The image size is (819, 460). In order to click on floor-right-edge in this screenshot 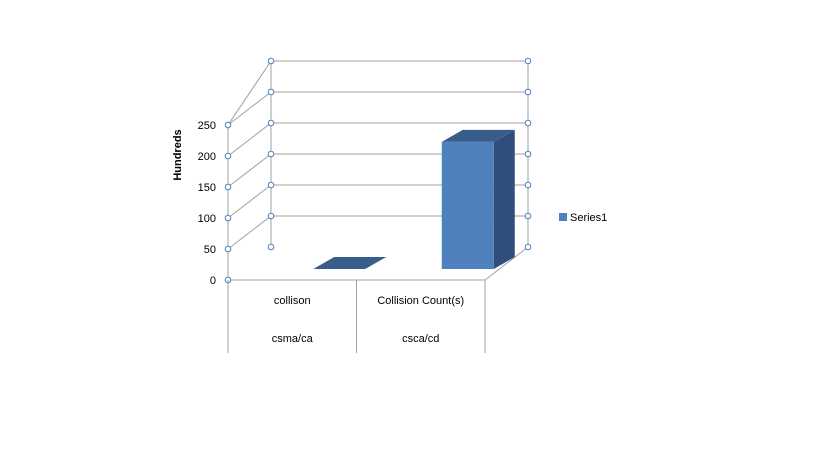, I will do `click(506, 263)`.